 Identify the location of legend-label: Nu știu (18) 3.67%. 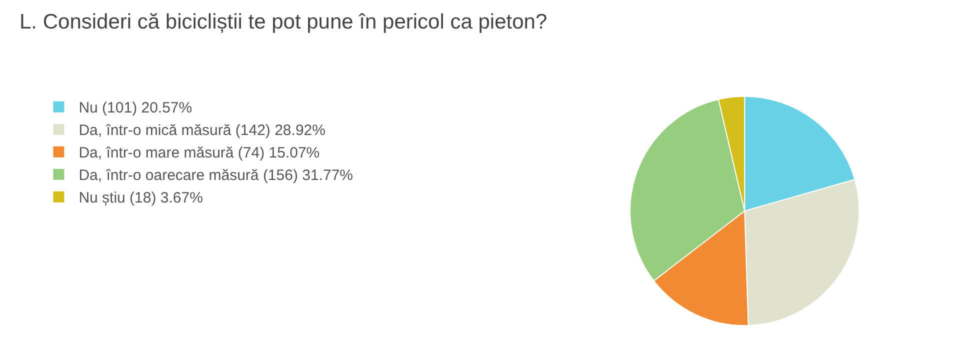
(140, 198).